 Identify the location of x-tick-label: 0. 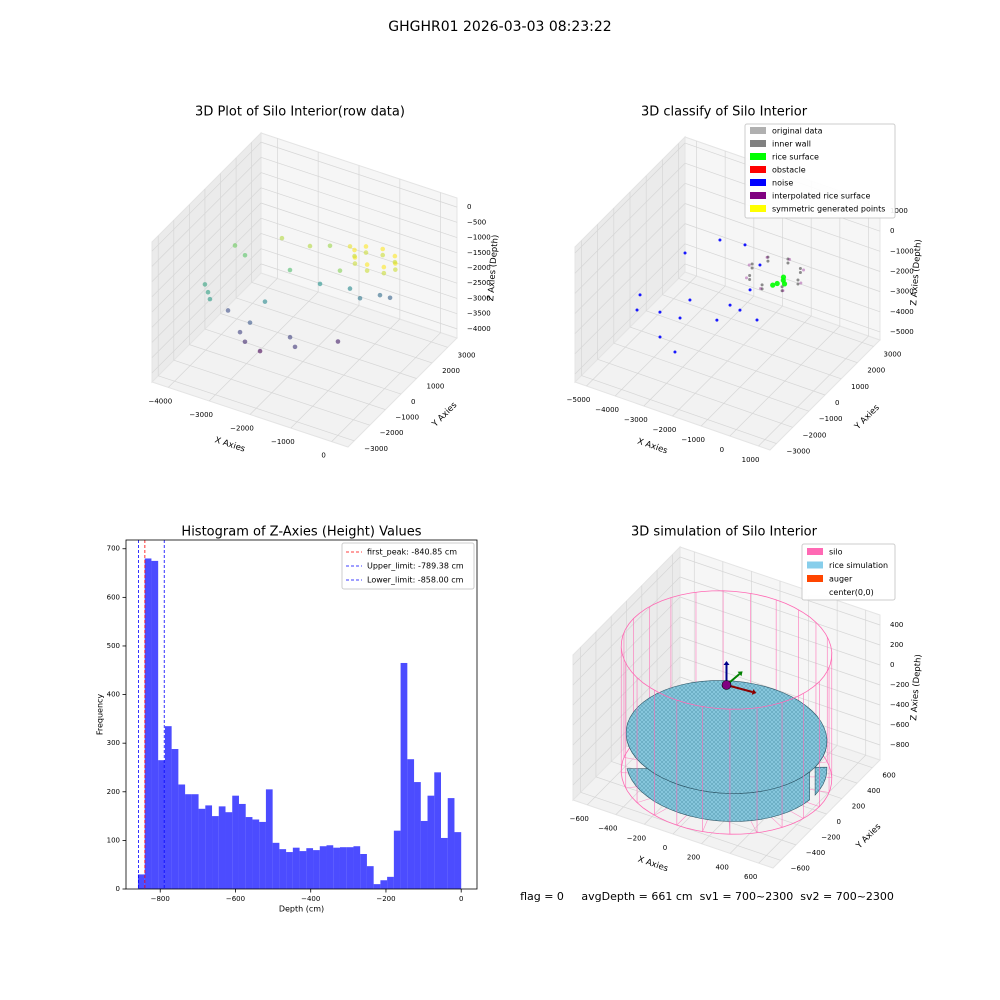
(665, 848).